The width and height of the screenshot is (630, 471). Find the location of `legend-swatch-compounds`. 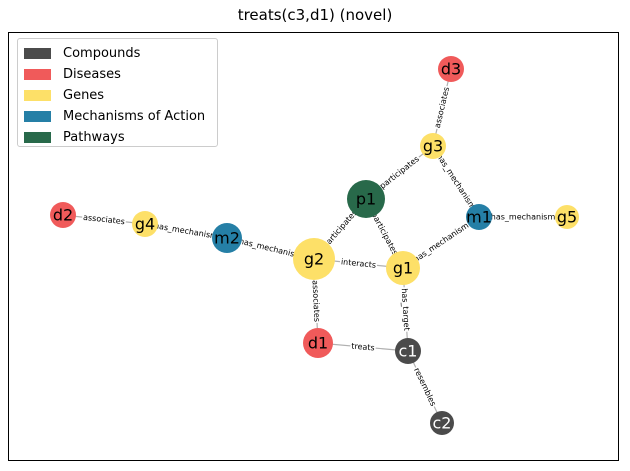

legend-swatch-compounds is located at coordinates (37, 53).